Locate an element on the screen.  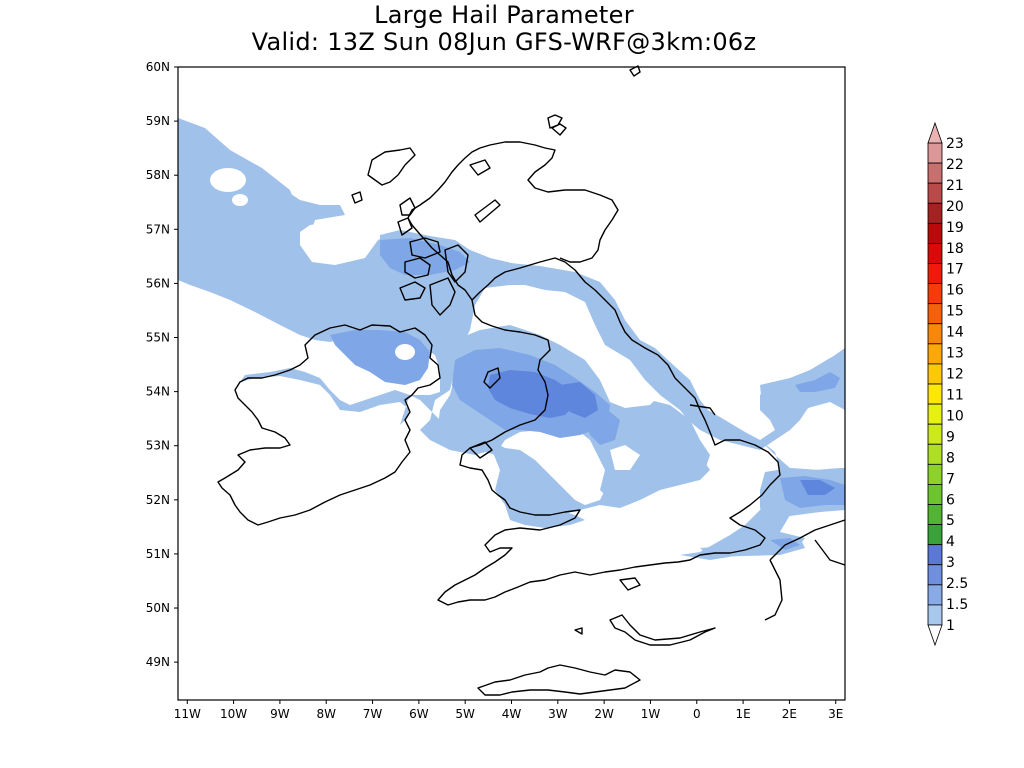
colorbar-label: 19 is located at coordinates (955, 228).